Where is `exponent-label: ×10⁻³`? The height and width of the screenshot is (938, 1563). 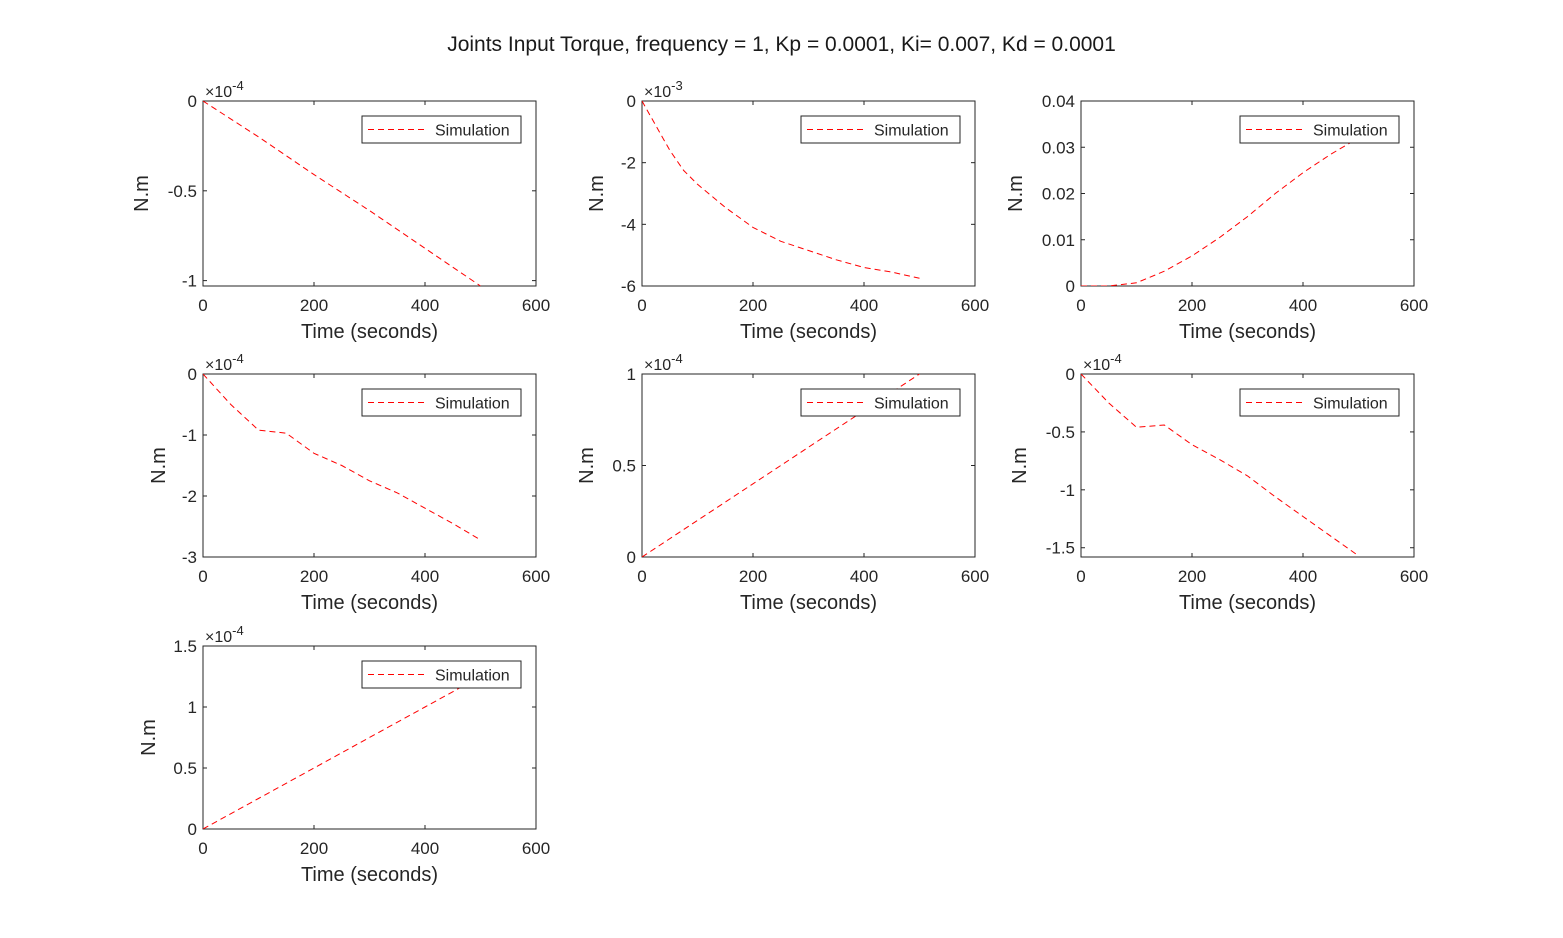 exponent-label: ×10⁻³ is located at coordinates (663, 89).